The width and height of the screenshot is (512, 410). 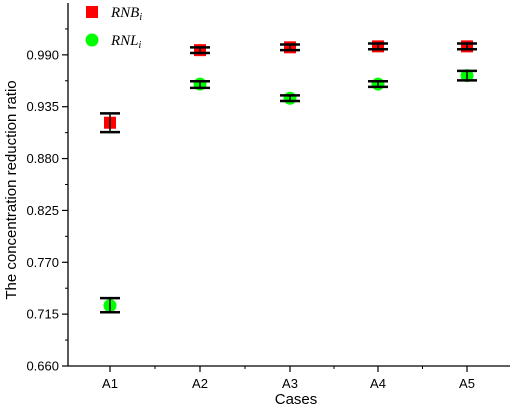 What do you see at coordinates (126, 42) in the screenshot?
I see `legend-label-rnl: RNLi` at bounding box center [126, 42].